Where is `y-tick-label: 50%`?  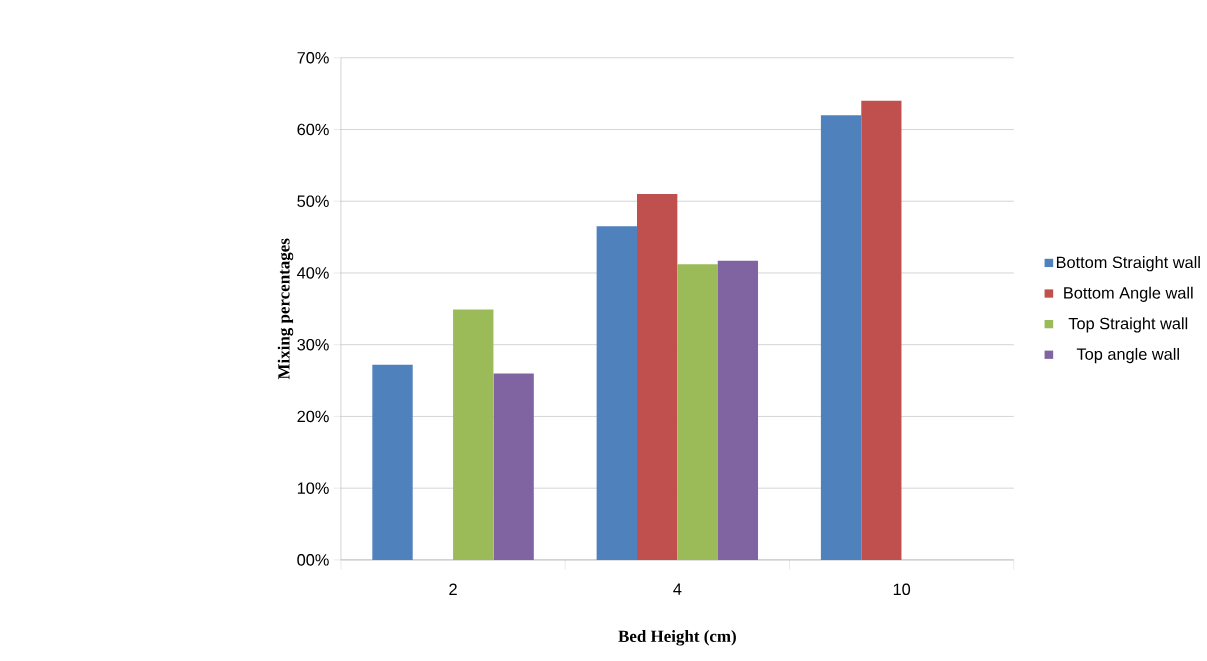 y-tick-label: 50% is located at coordinates (313, 201).